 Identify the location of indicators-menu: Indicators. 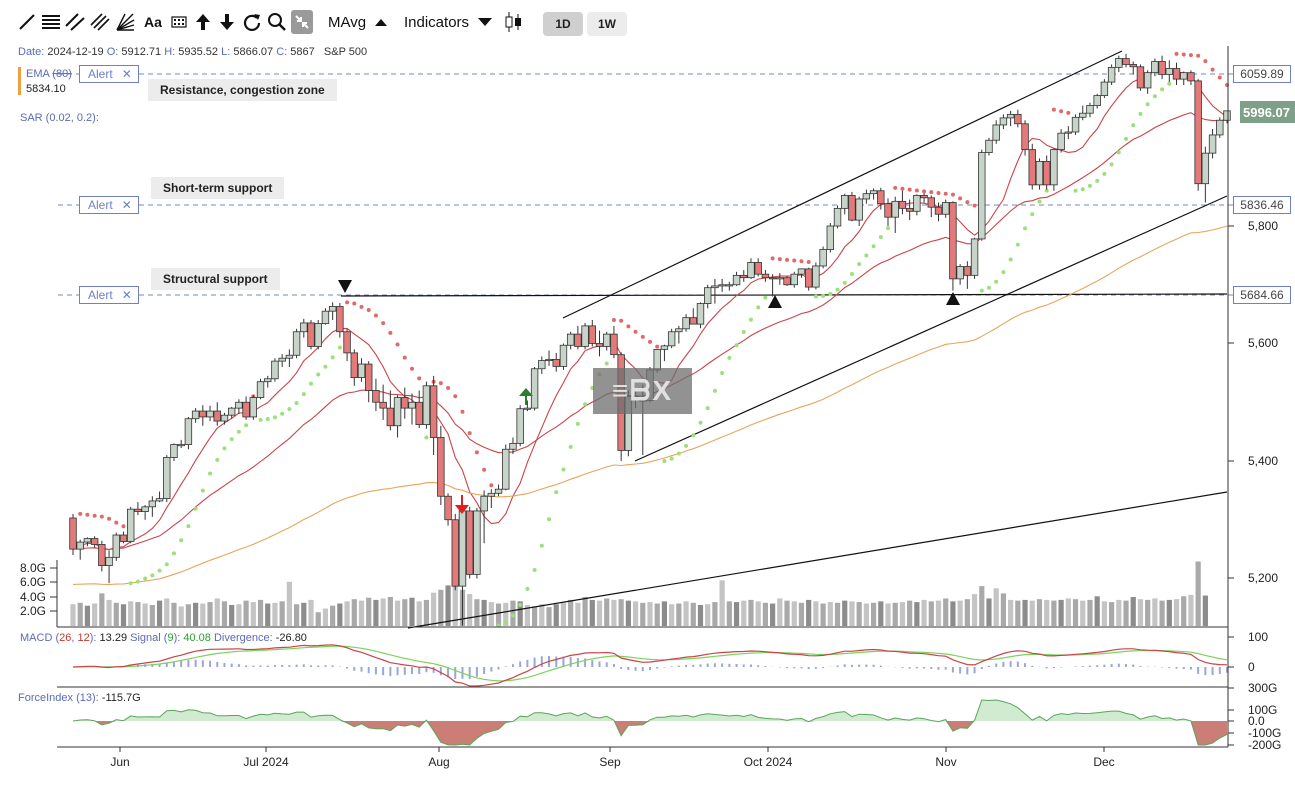
(448, 22).